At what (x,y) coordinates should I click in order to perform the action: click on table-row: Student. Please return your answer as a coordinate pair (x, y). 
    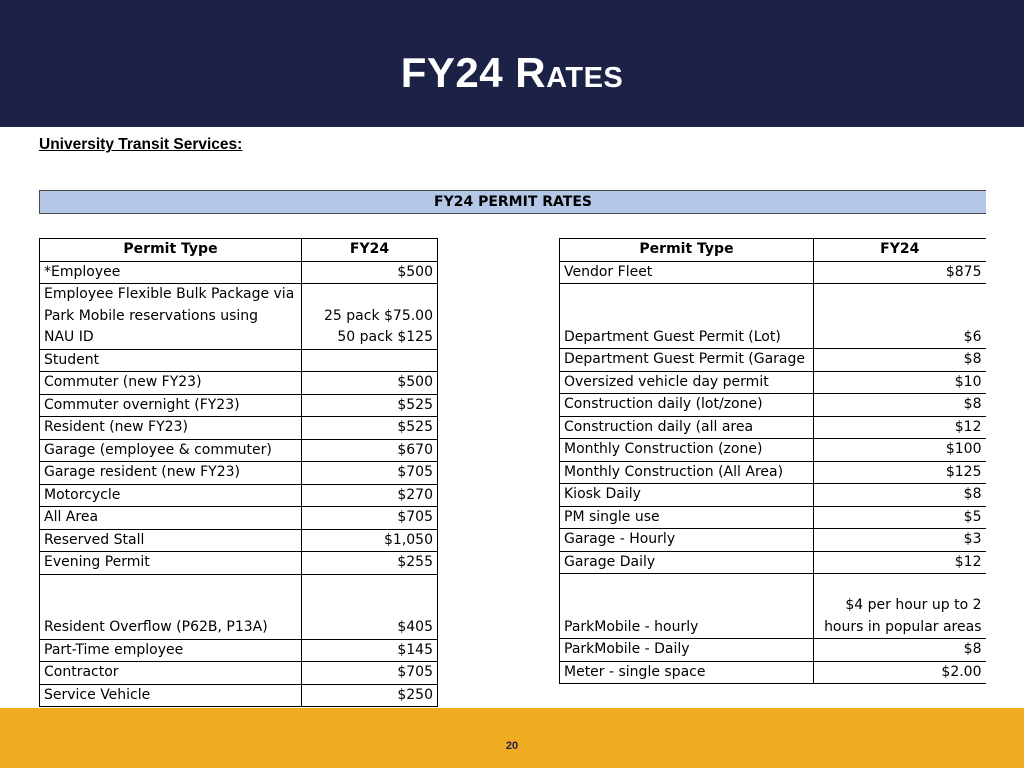
    Looking at the image, I should click on (238, 360).